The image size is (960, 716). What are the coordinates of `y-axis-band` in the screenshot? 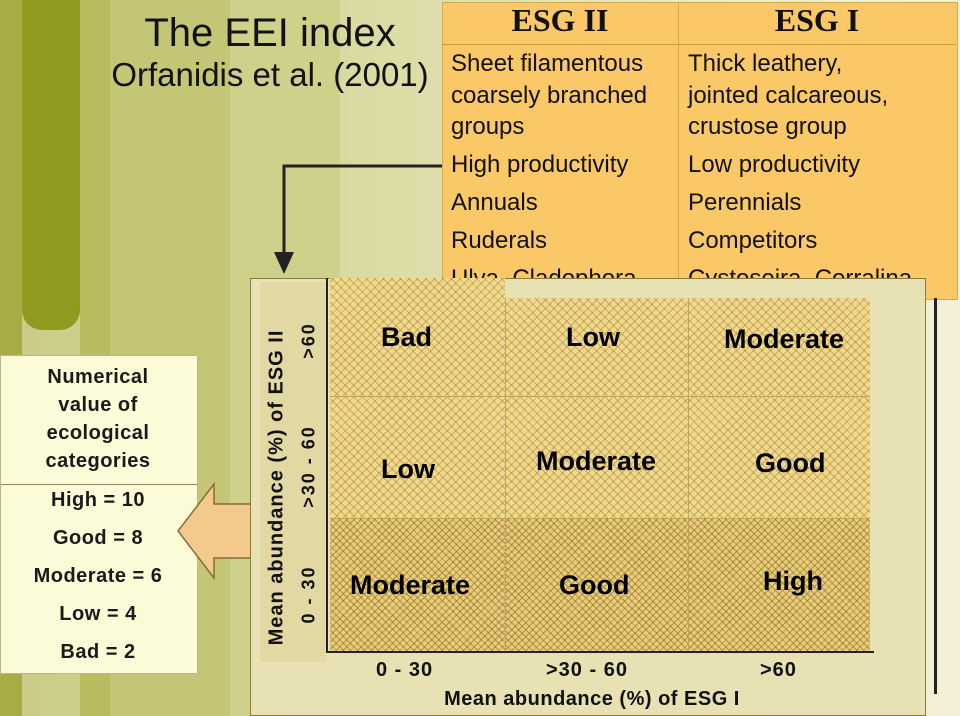 It's located at (293, 472).